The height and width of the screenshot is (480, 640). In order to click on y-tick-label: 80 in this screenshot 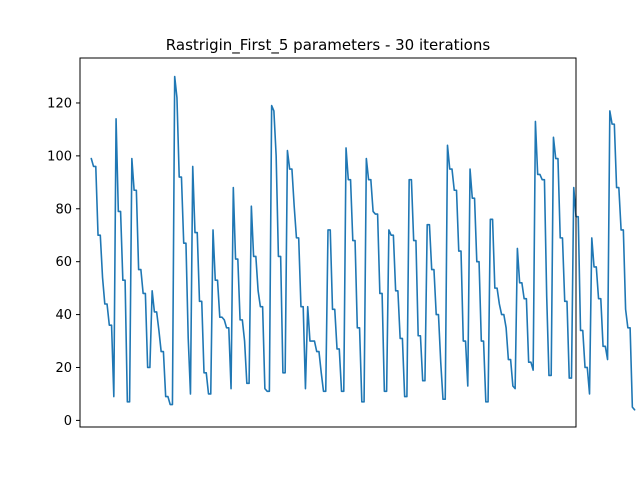, I will do `click(63, 209)`.